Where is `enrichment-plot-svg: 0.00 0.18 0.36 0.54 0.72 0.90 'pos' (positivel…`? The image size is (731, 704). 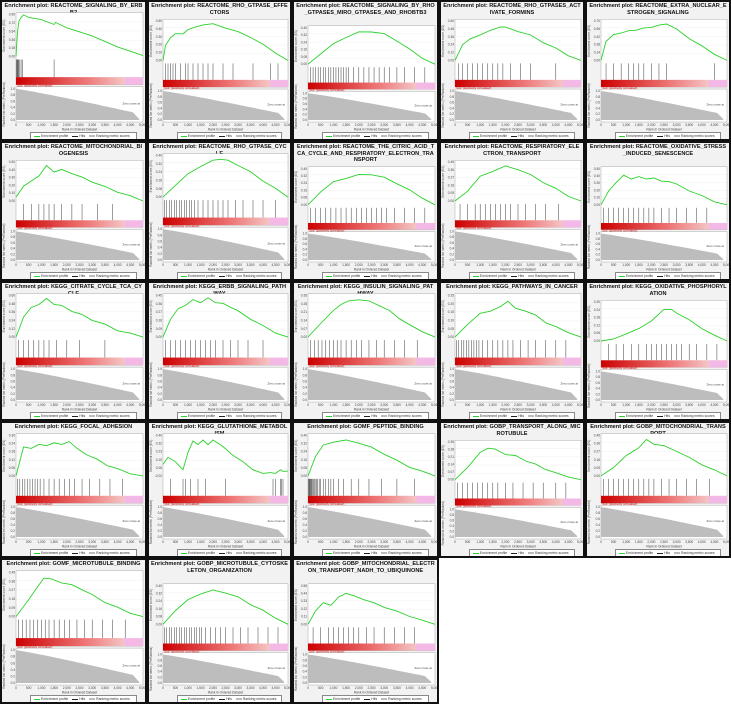
enrichment-plot-svg: 0.00 0.18 0.36 0.54 0.72 0.90 'pos' (positivel… is located at coordinates (73, 72).